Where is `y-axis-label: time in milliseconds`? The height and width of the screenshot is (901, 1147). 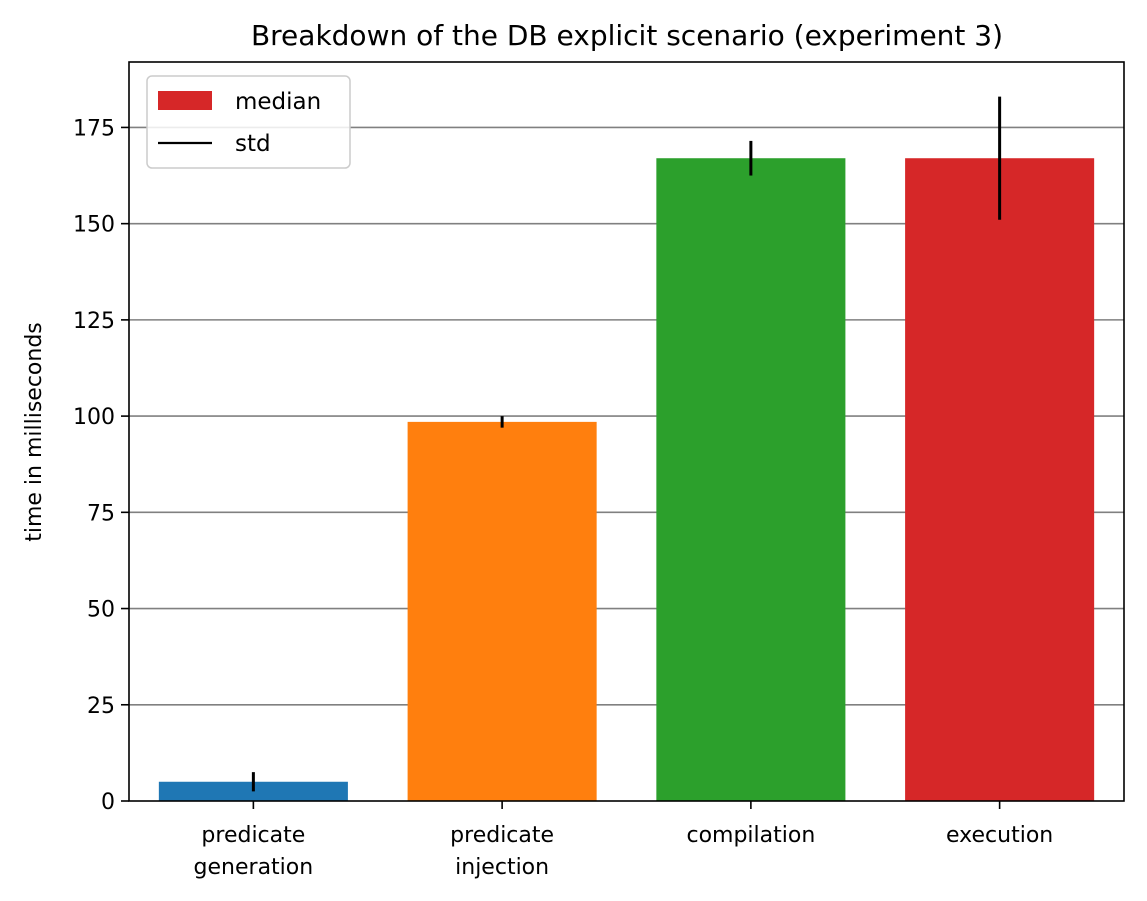 y-axis-label: time in milliseconds is located at coordinates (34, 432).